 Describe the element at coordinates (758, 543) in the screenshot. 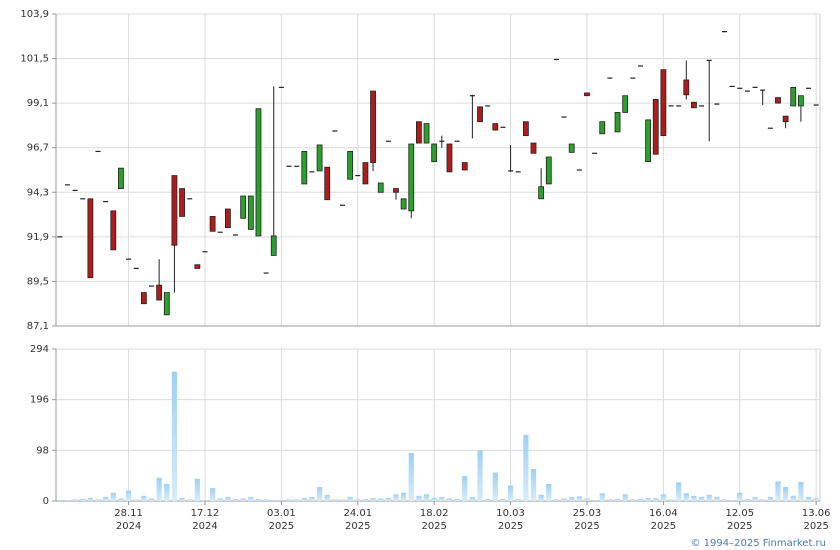

I see `footer: © 1994–2025 Finmarket.ru` at that location.